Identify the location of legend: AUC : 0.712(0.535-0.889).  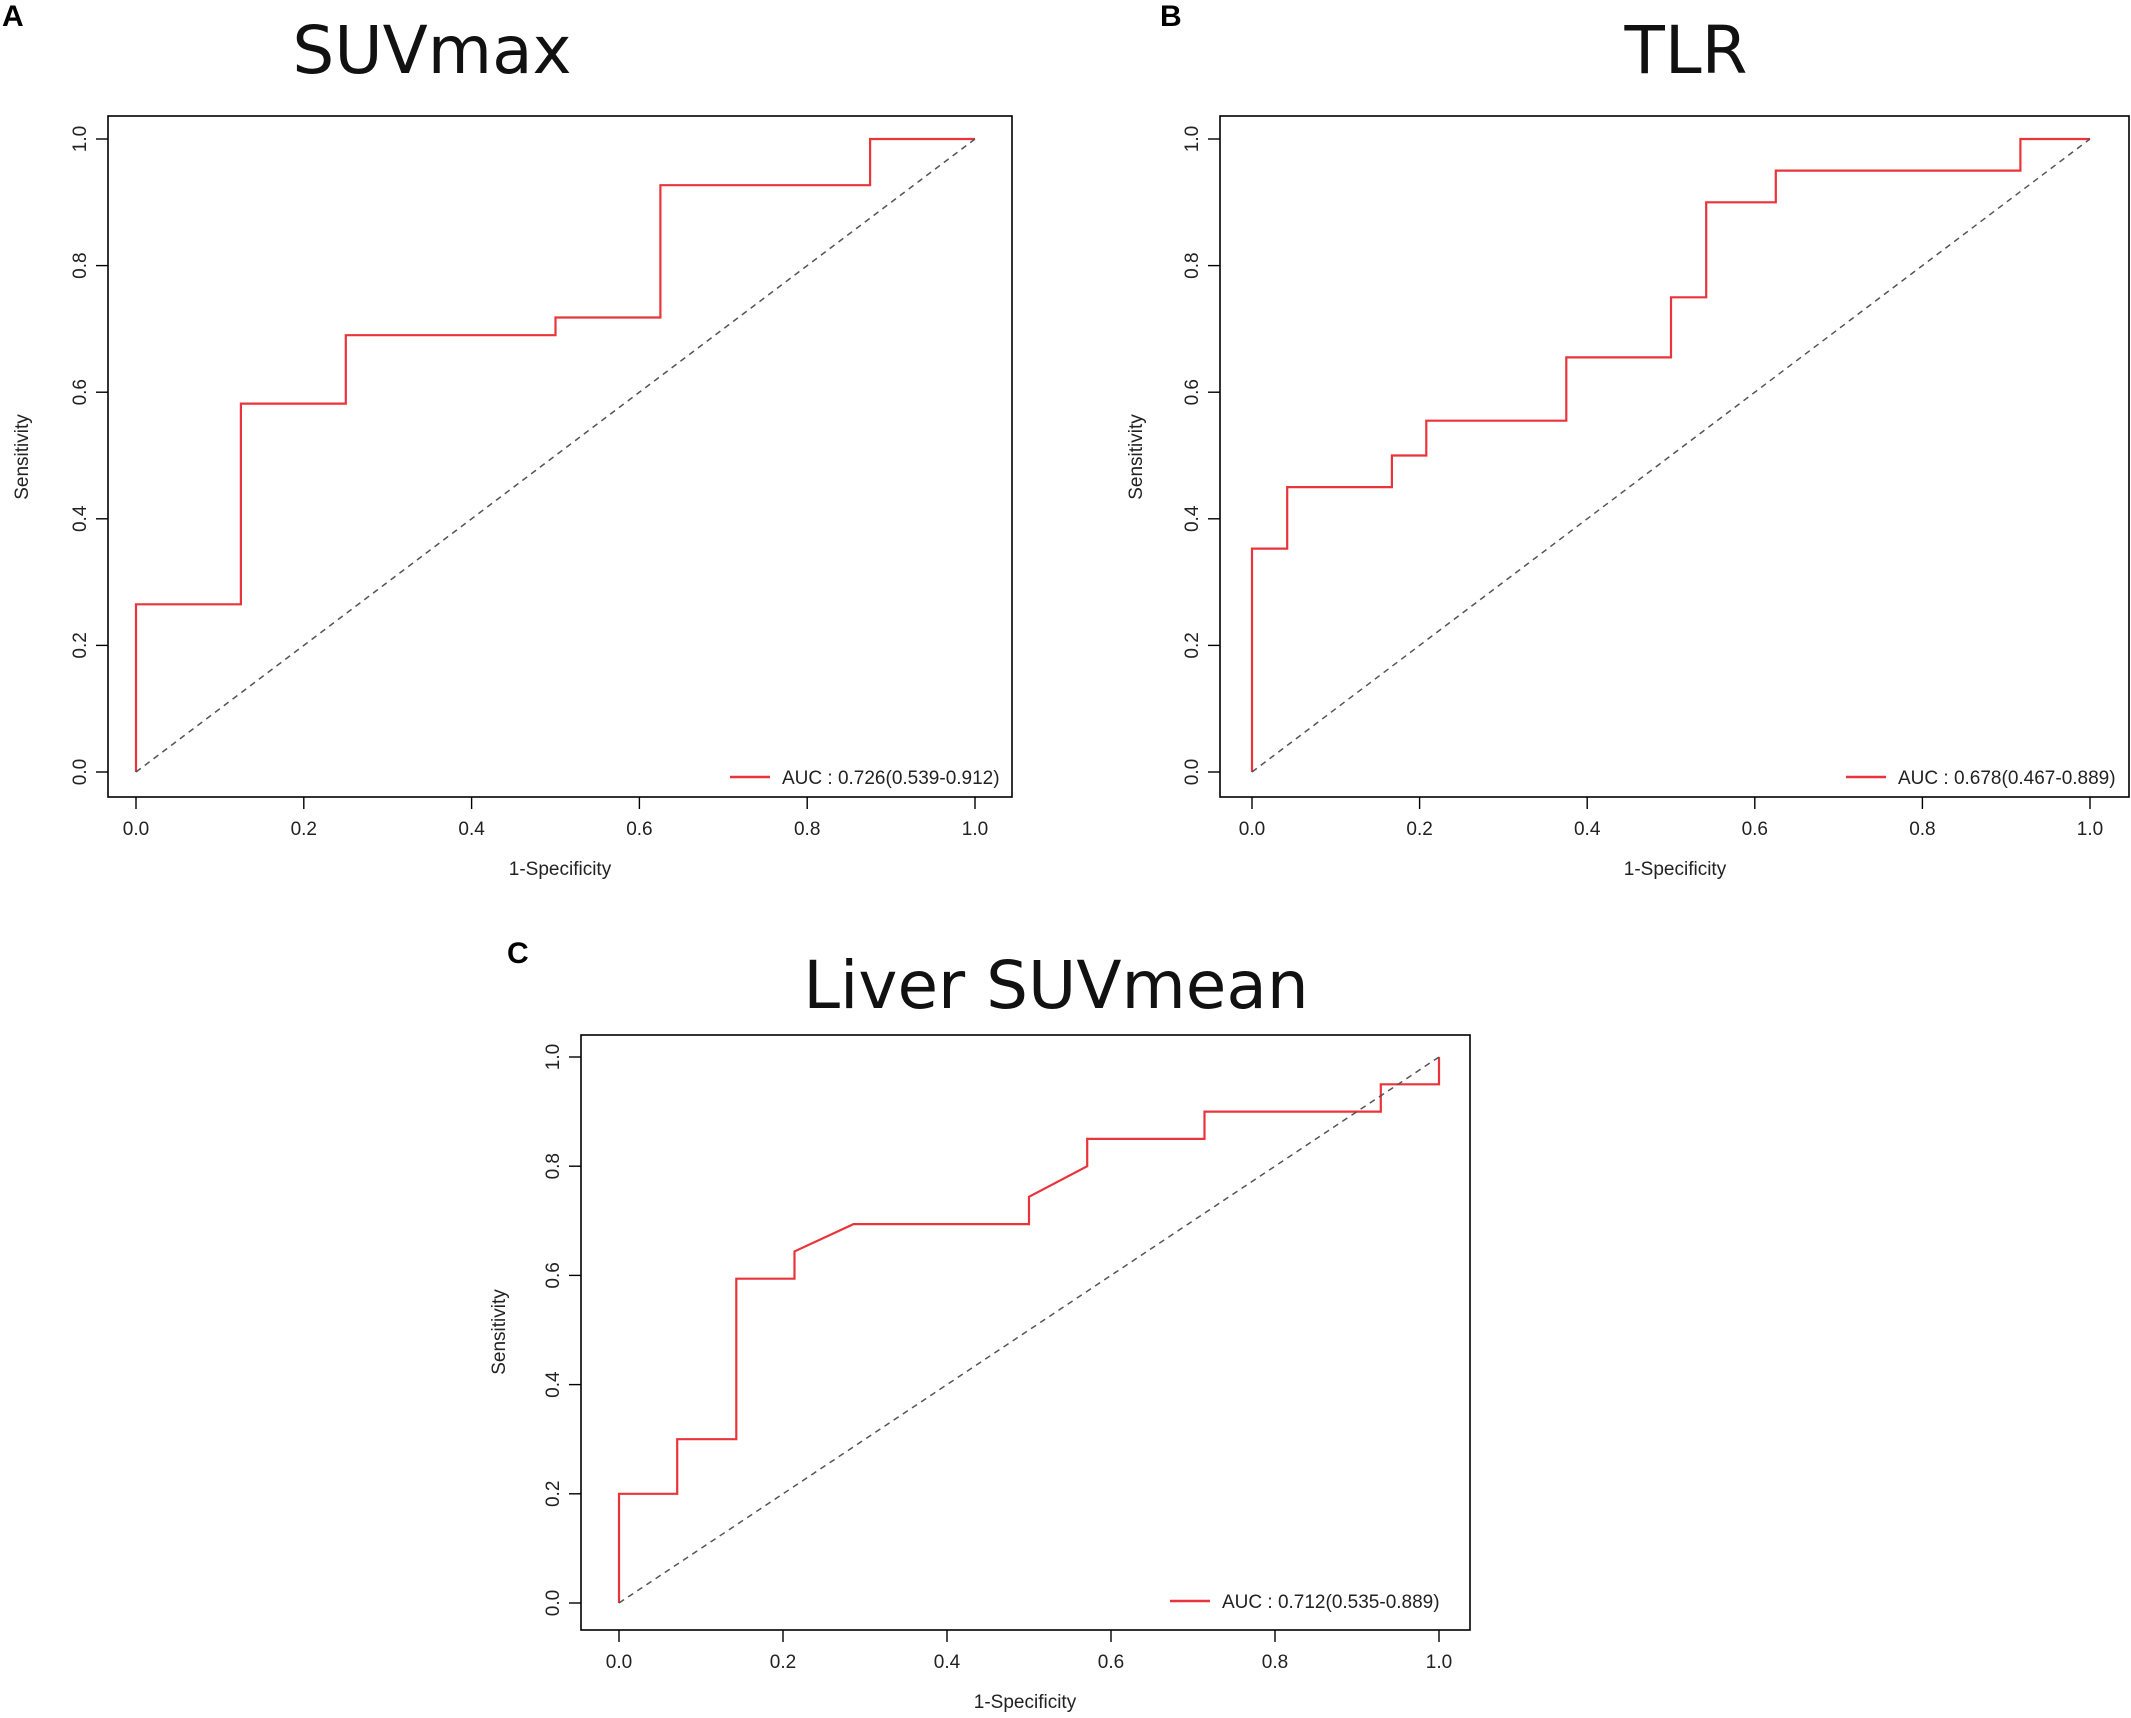
(1305, 1602).